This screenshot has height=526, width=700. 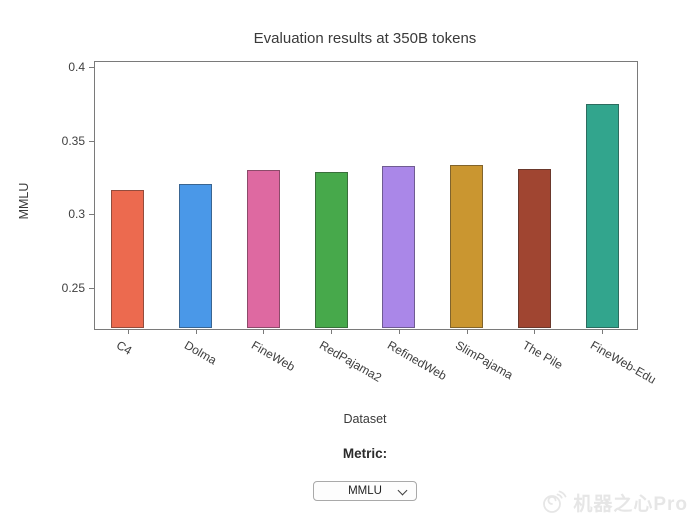 What do you see at coordinates (484, 360) in the screenshot?
I see `x-tick-label: SlimPajama` at bounding box center [484, 360].